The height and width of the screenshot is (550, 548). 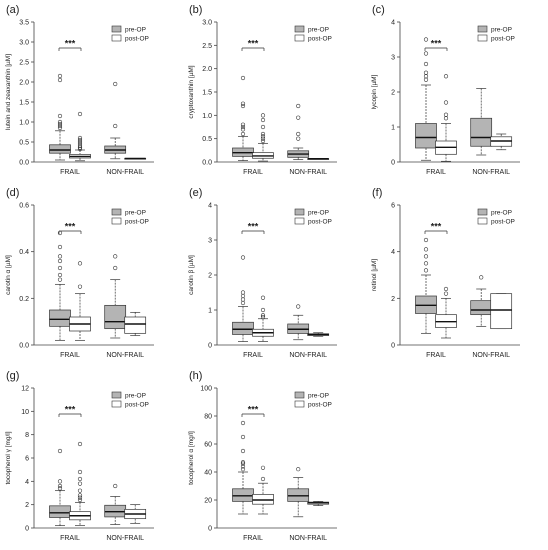 What do you see at coordinates (208, 417) in the screenshot?
I see `y-tick-label: 80` at bounding box center [208, 417].